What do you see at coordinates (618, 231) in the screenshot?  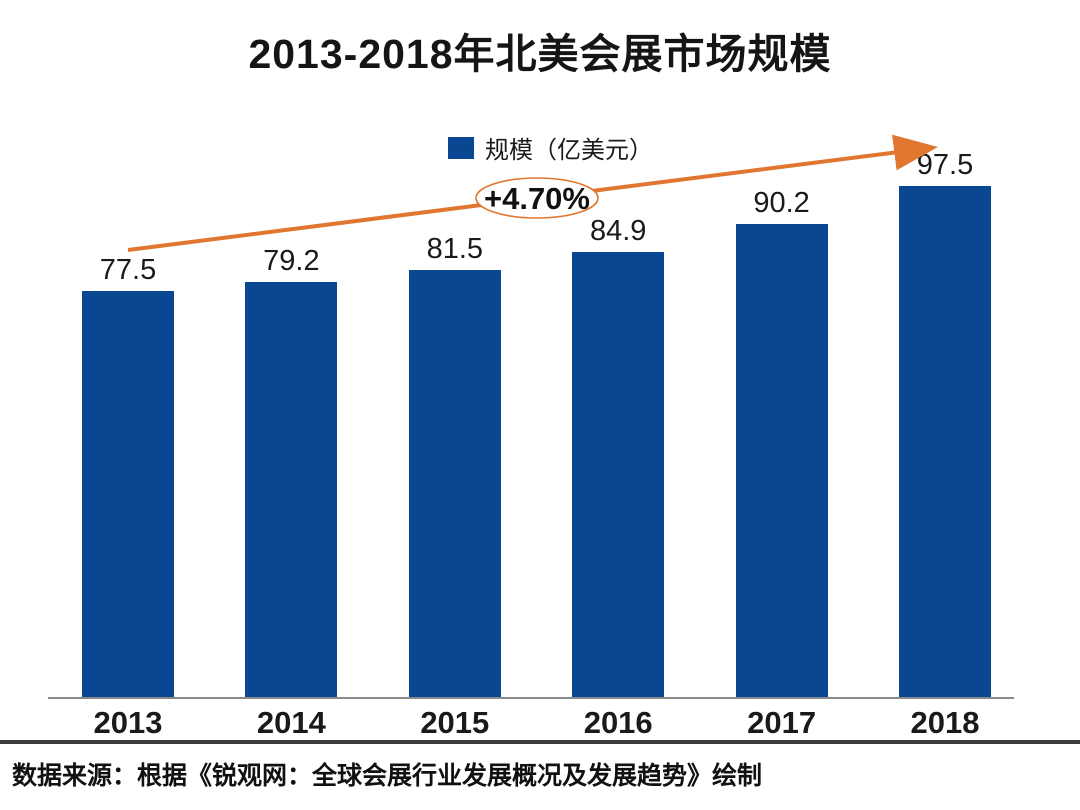 I see `bar-value-label-2016: 84.9` at bounding box center [618, 231].